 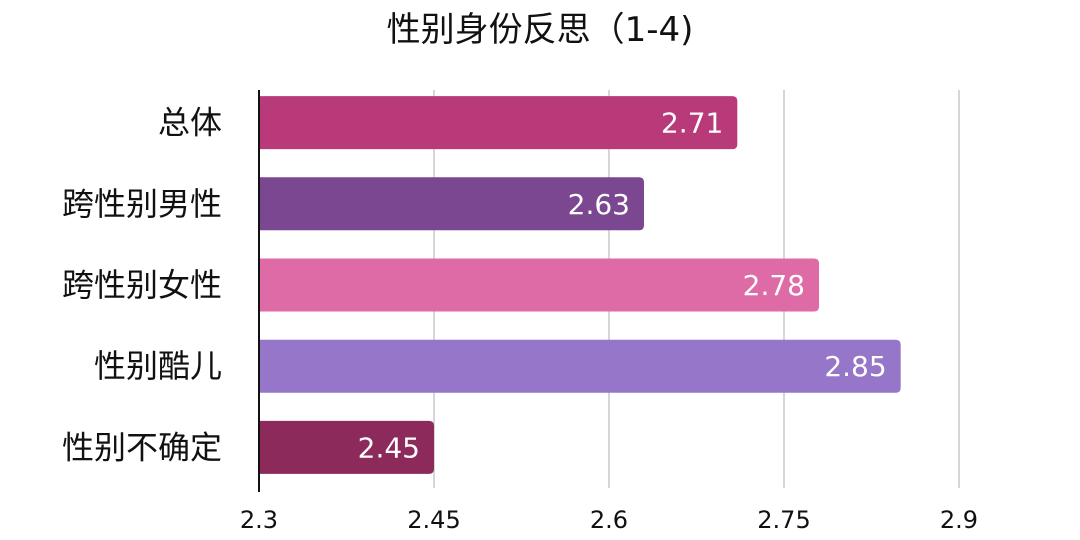 What do you see at coordinates (389, 447) in the screenshot?
I see `data-label: 2.45` at bounding box center [389, 447].